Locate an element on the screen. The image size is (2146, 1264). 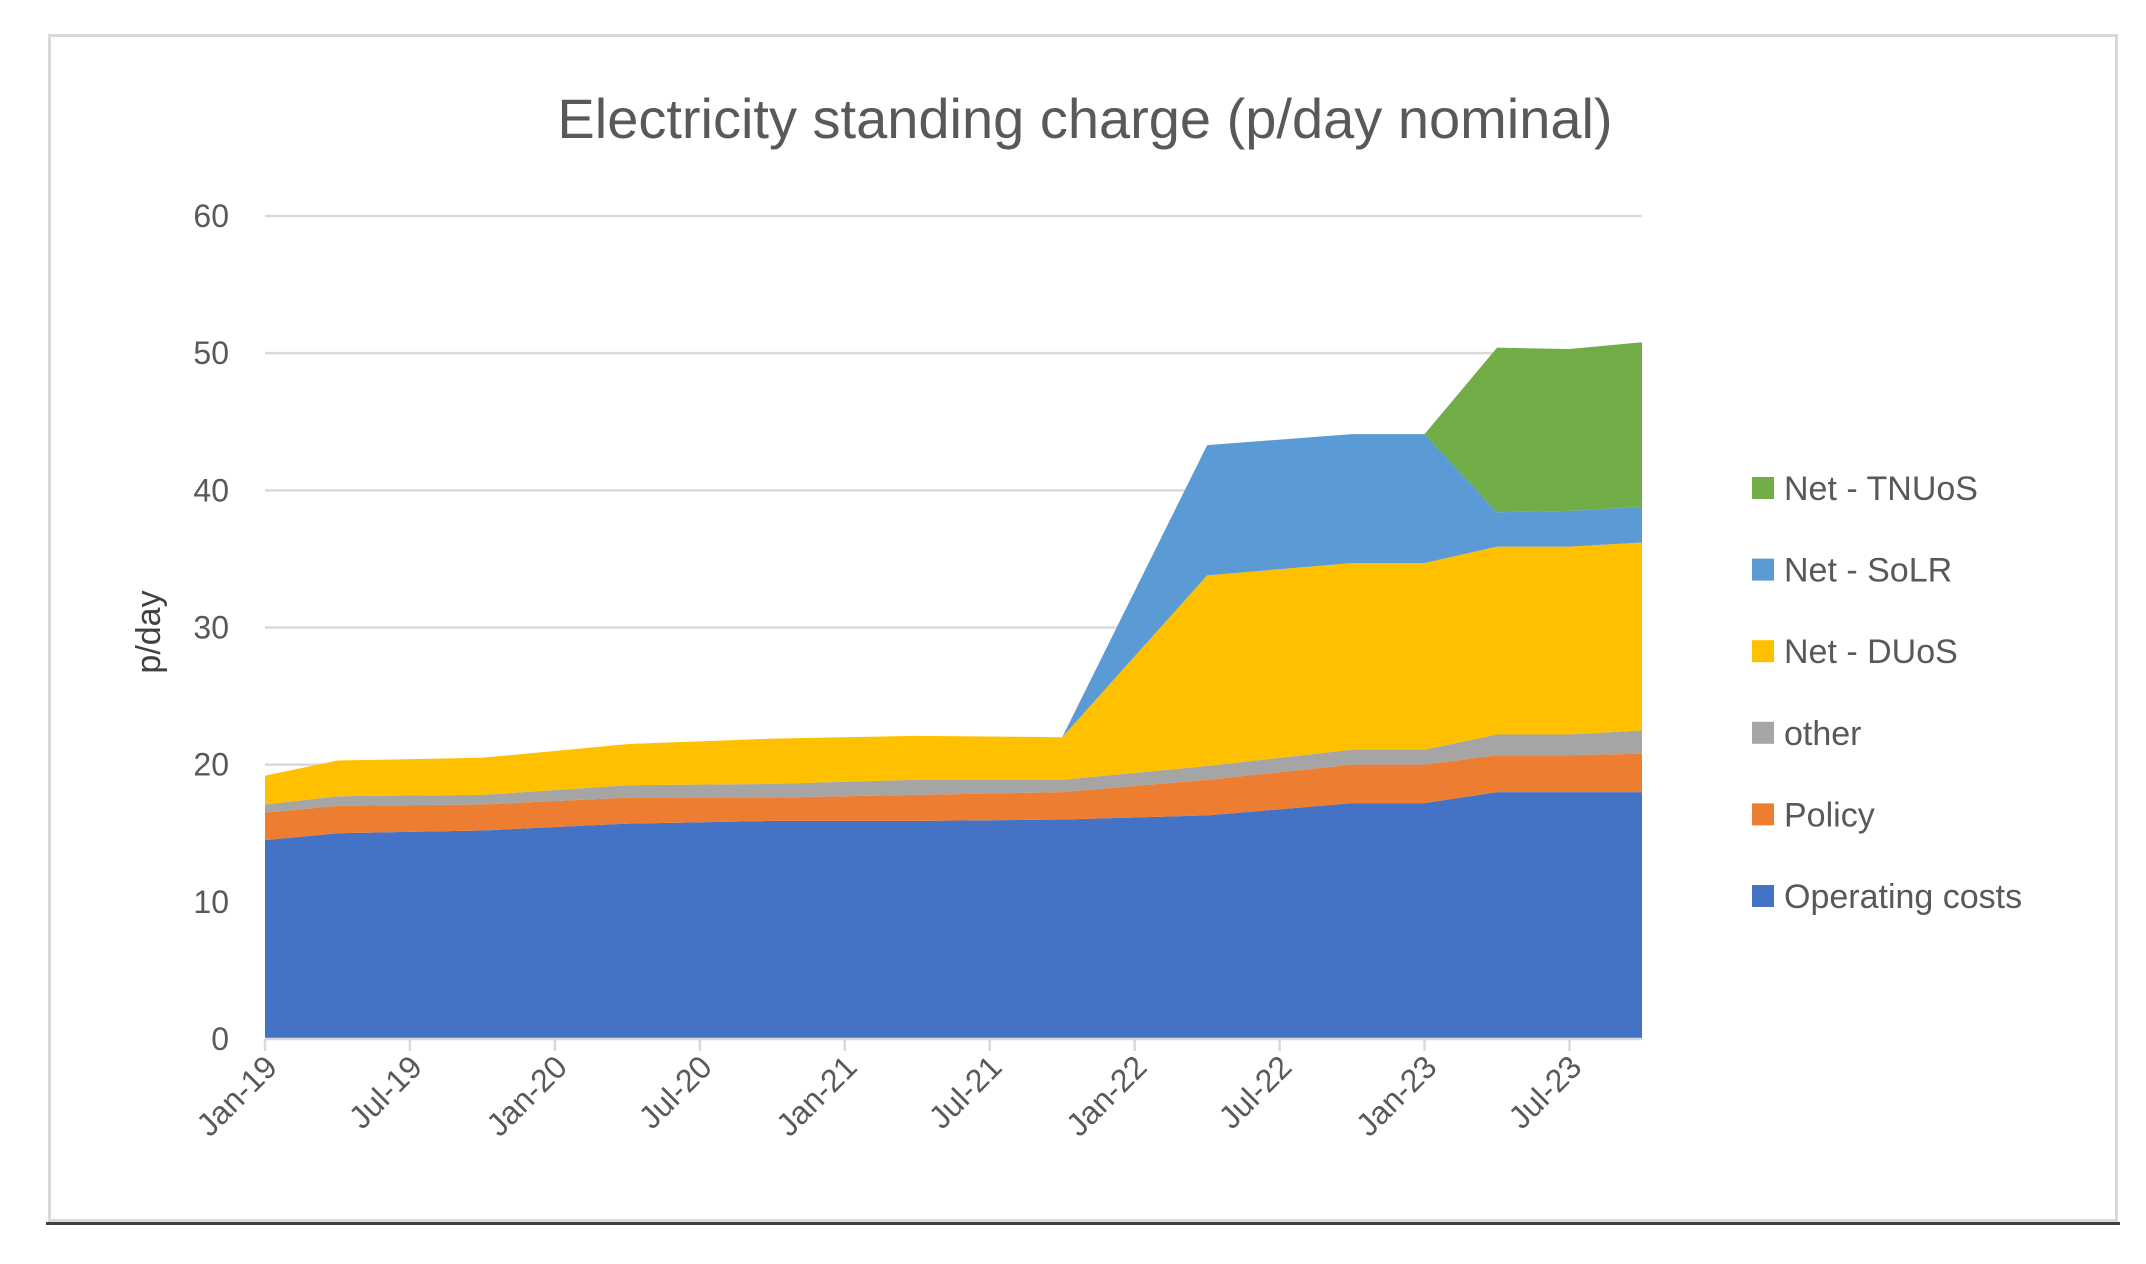
y-tick-label: 0 is located at coordinates (220, 1039).